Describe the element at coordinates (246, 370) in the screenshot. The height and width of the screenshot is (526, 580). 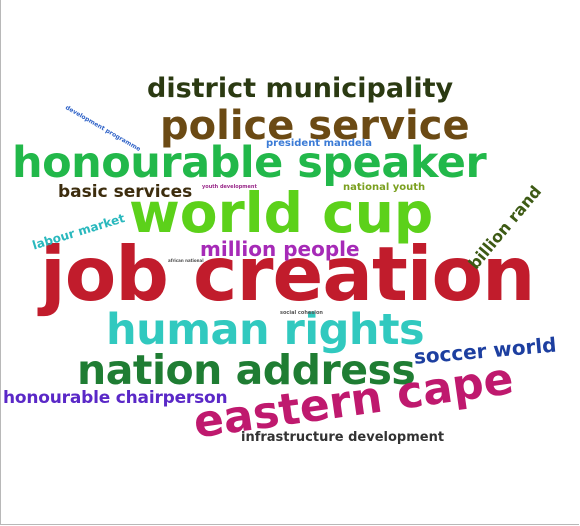
I see `word-nation-address: nation address` at that location.